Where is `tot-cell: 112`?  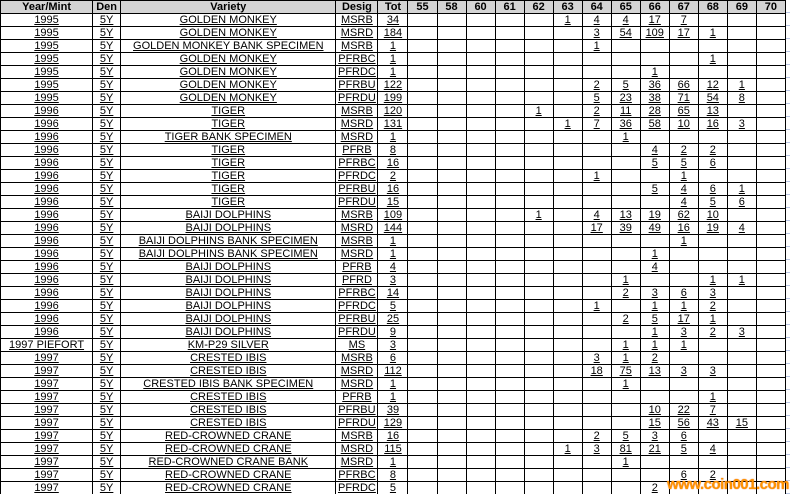 tot-cell: 112 is located at coordinates (393, 371).